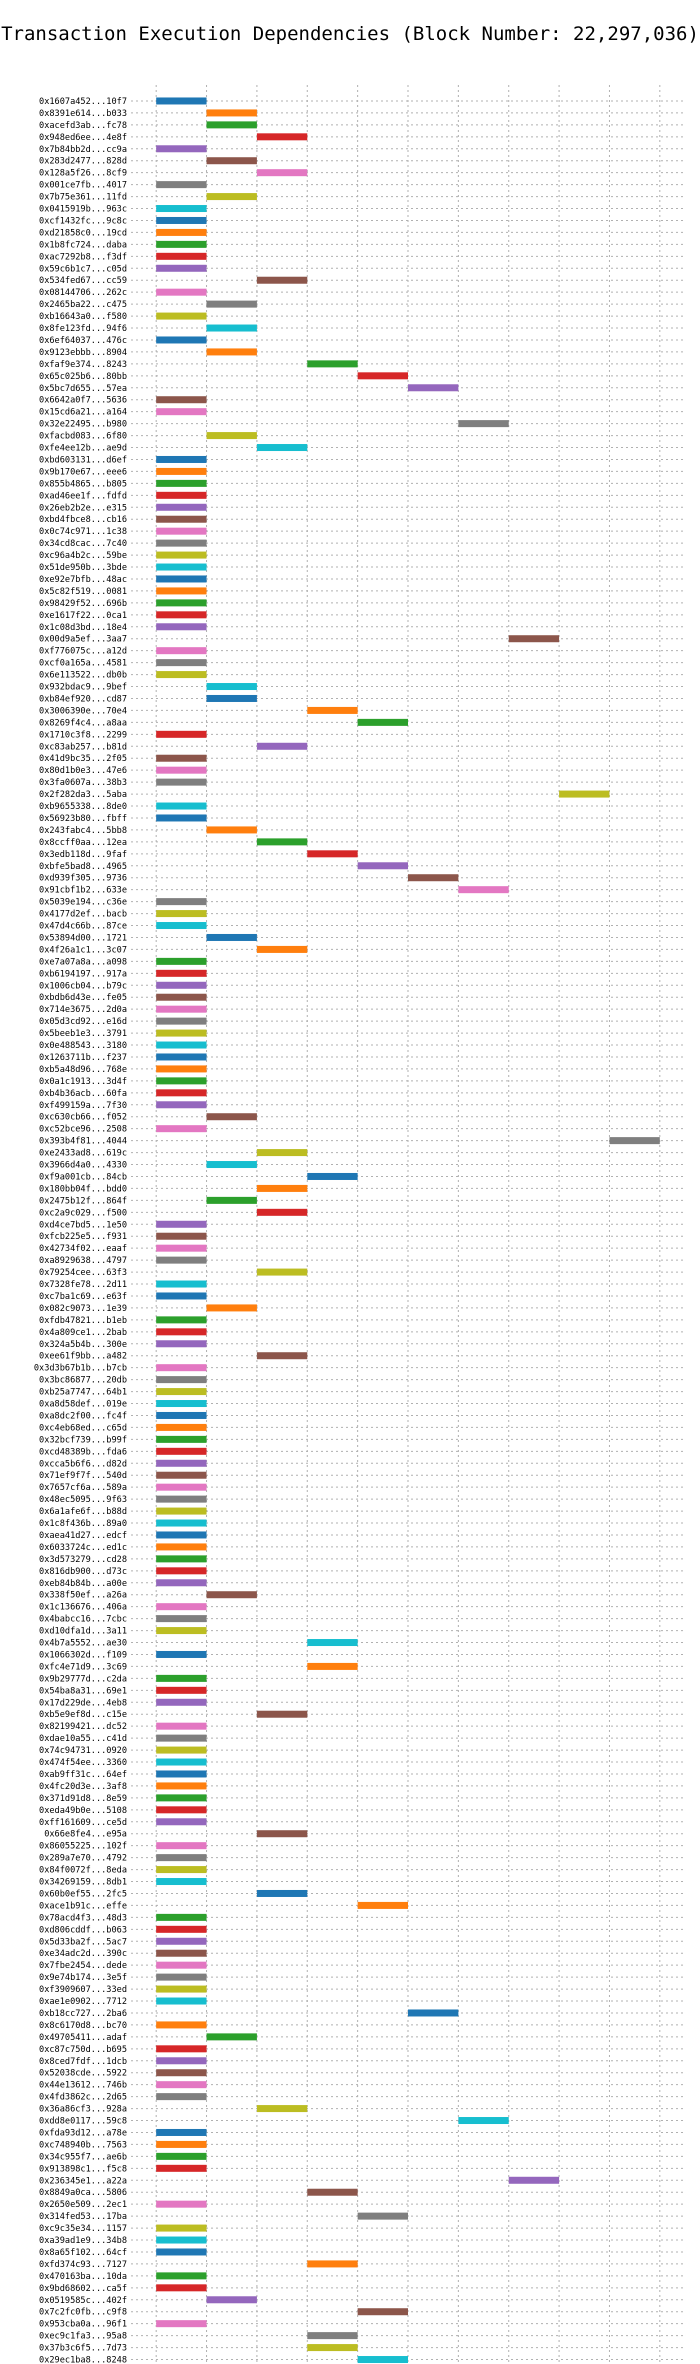 The width and height of the screenshot is (700, 2364). What do you see at coordinates (83, 915) in the screenshot?
I see `tx-label: 0x4177d2ef...bacb` at bounding box center [83, 915].